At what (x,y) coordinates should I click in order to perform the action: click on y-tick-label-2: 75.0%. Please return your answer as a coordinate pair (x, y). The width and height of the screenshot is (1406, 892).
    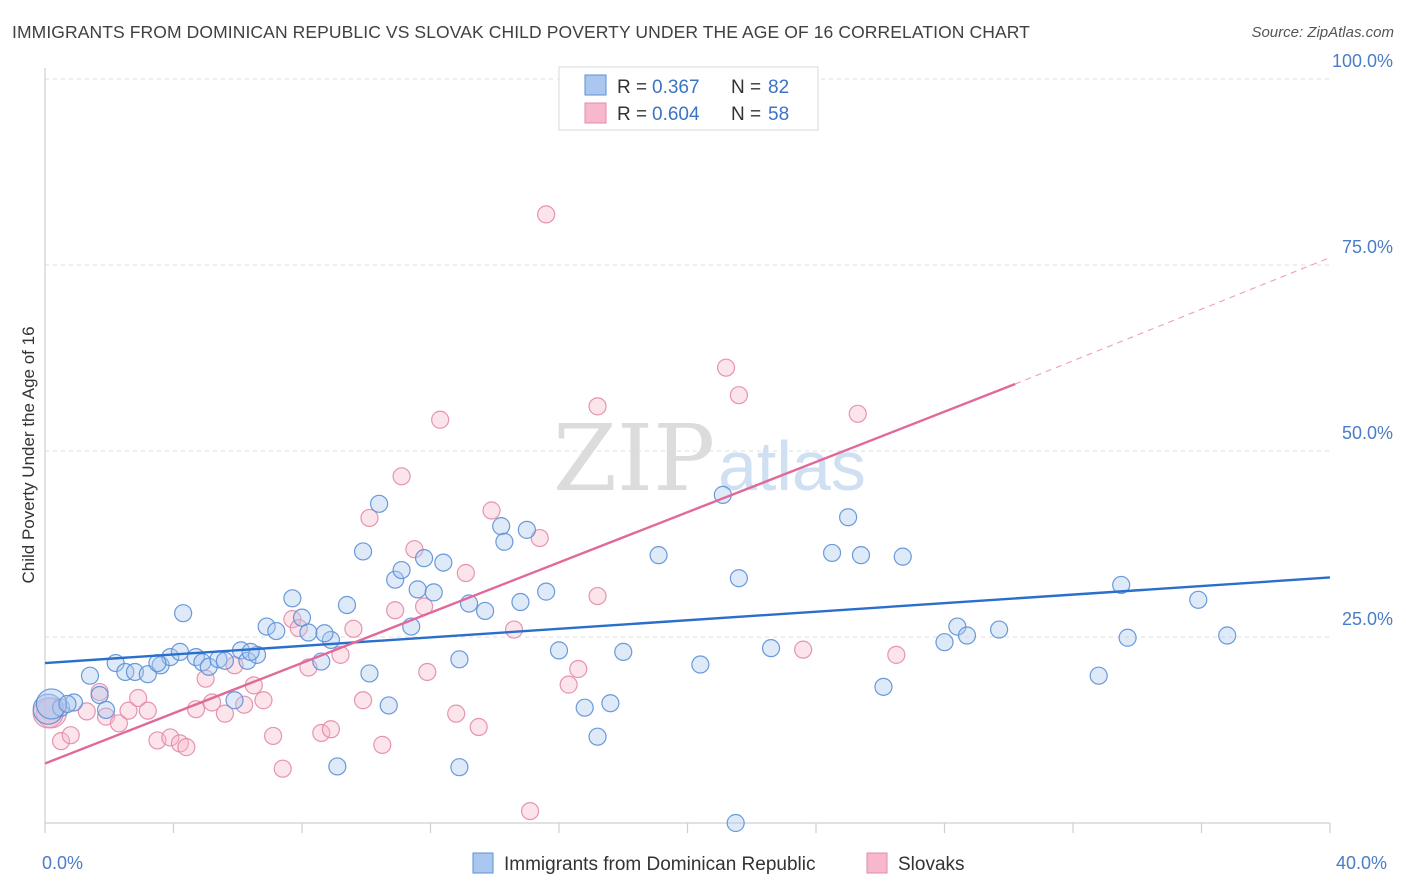
    Looking at the image, I should click on (1367, 247).